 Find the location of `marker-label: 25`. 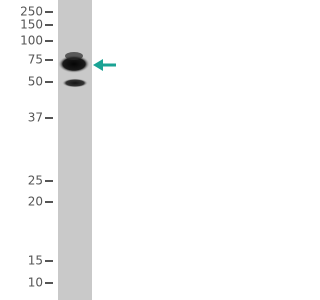

marker-label: 25 is located at coordinates (35, 181).